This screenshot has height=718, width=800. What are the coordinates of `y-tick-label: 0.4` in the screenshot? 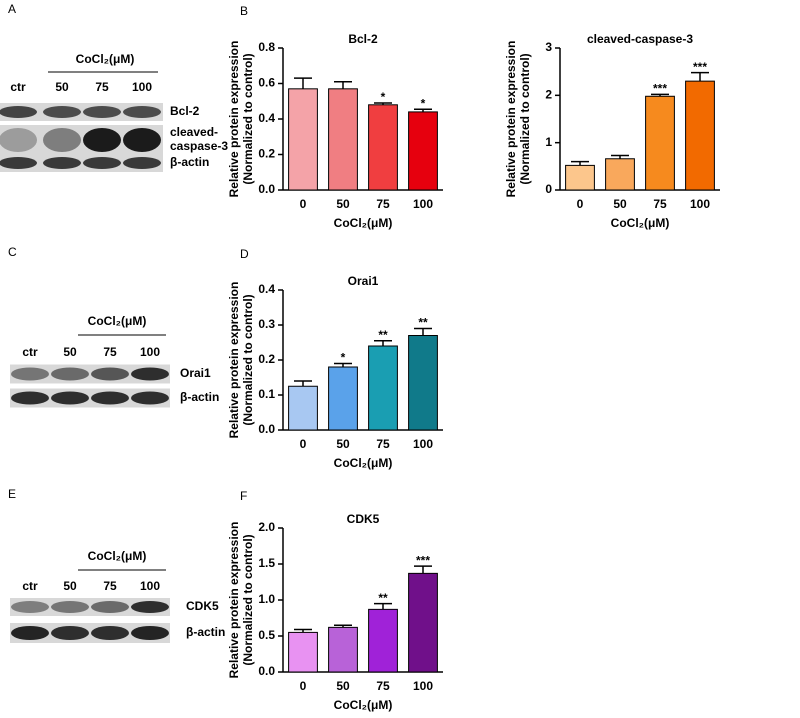 It's located at (266, 118).